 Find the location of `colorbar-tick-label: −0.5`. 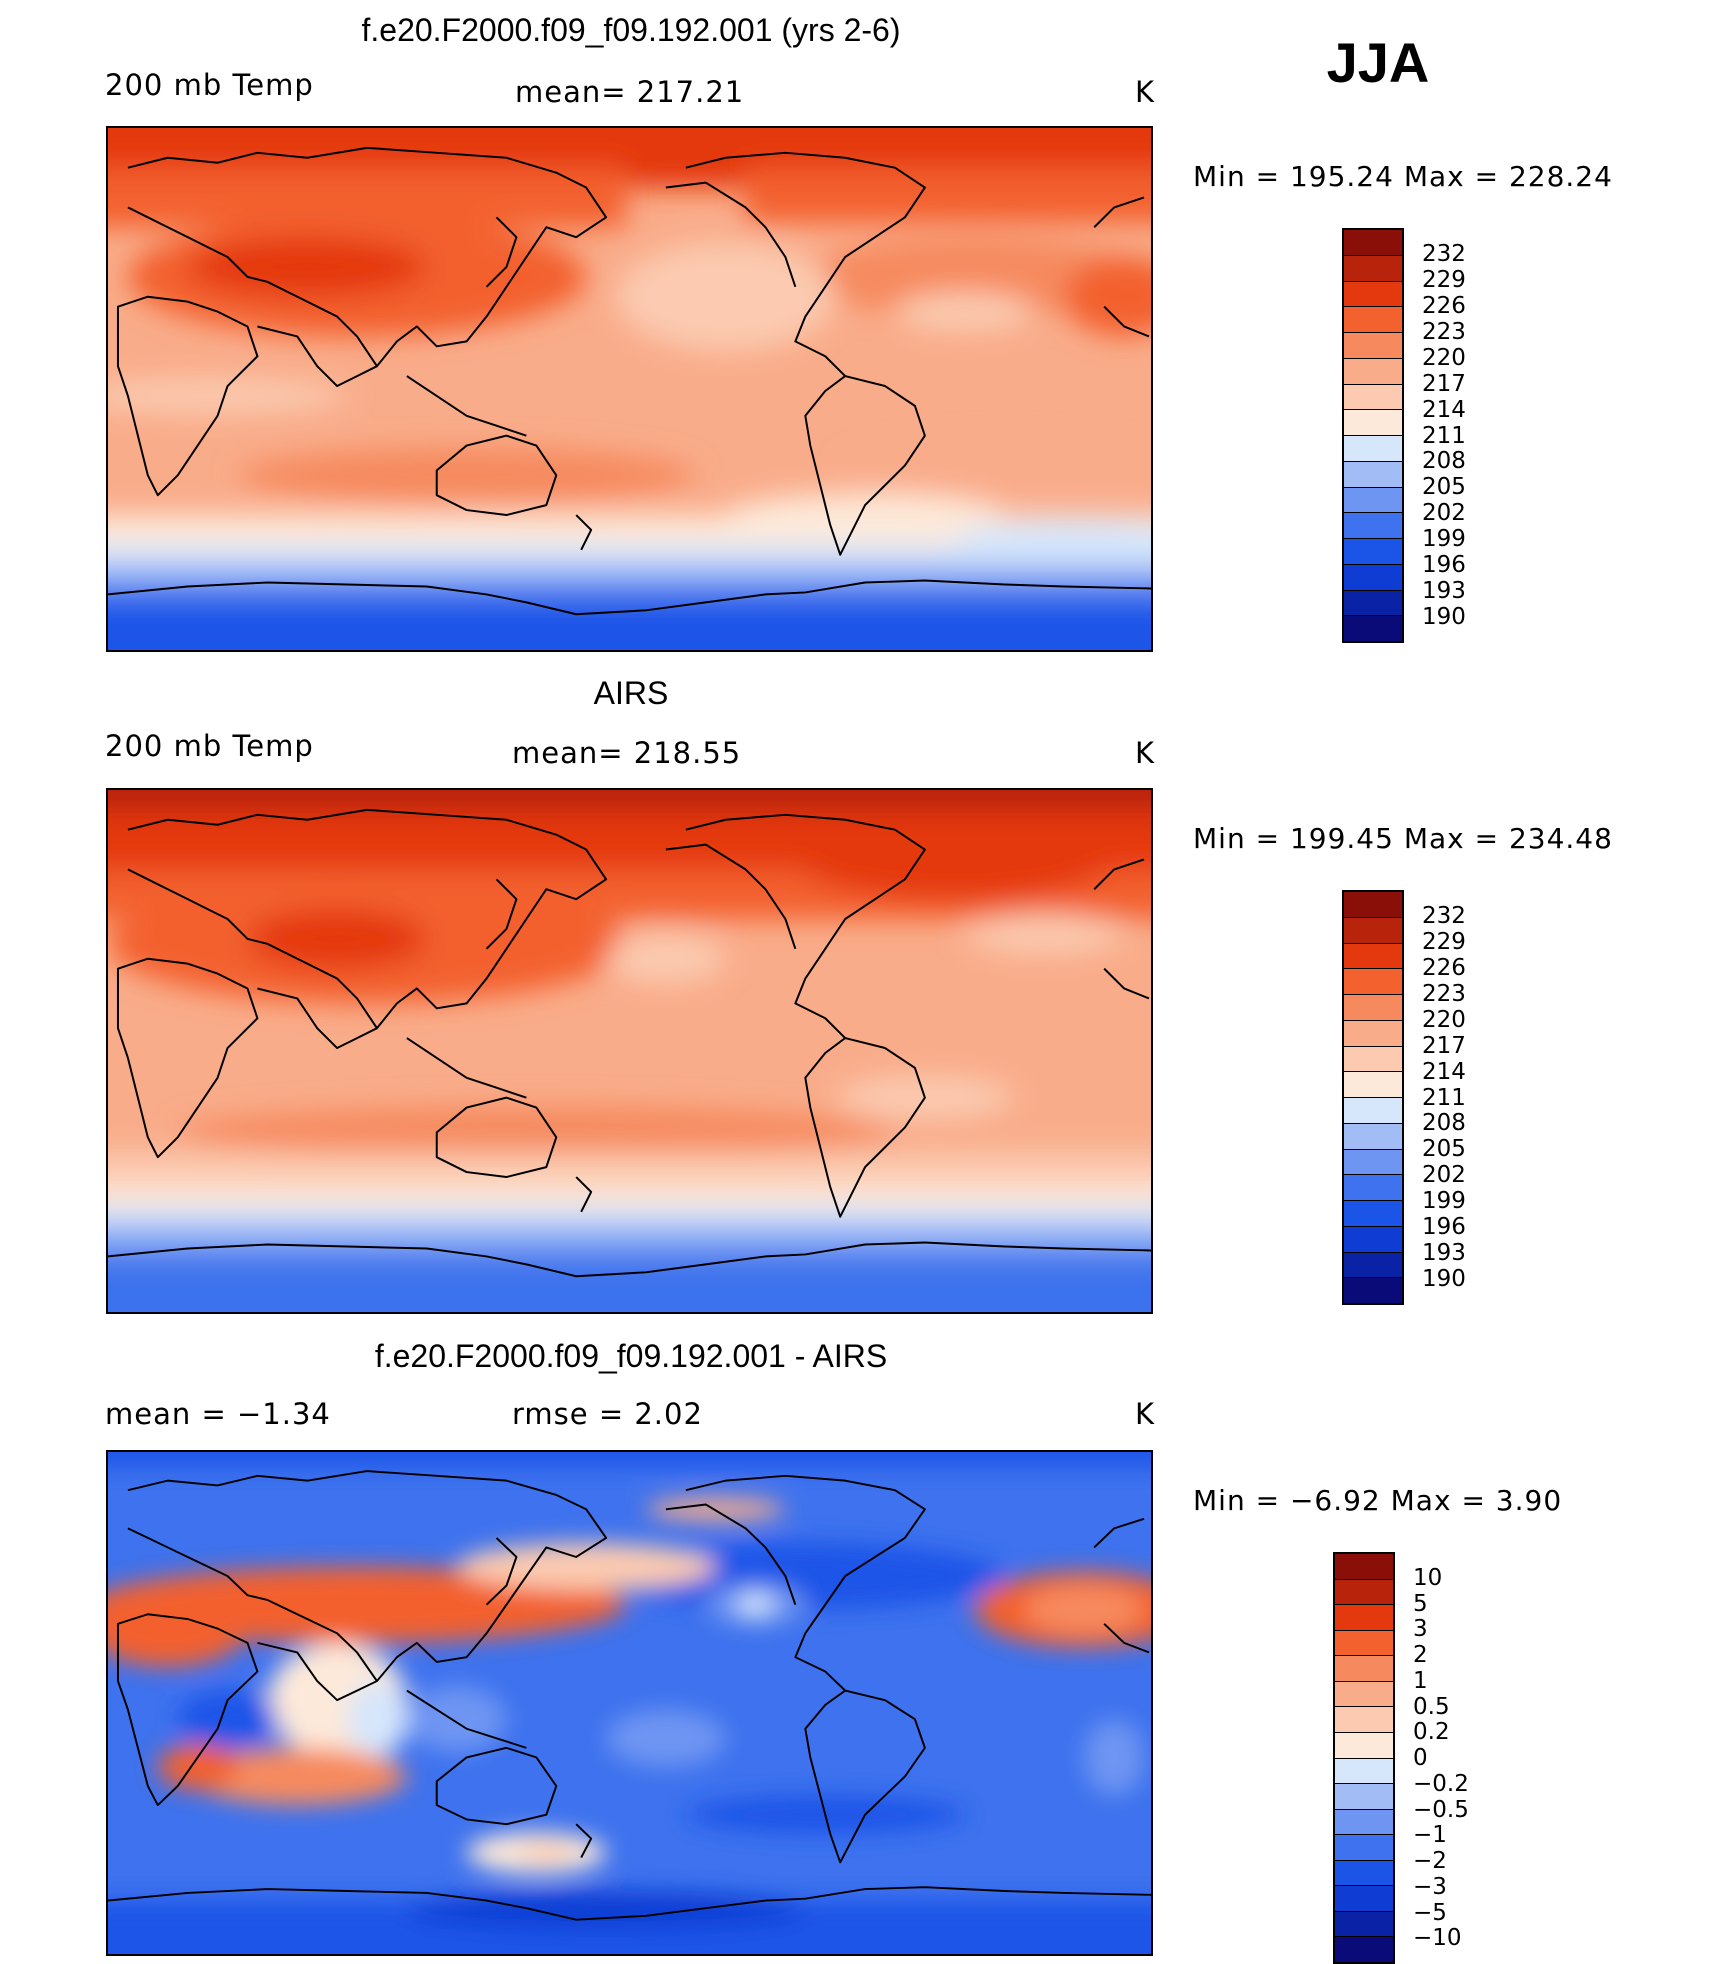

colorbar-tick-label: −0.5 is located at coordinates (1441, 1809).